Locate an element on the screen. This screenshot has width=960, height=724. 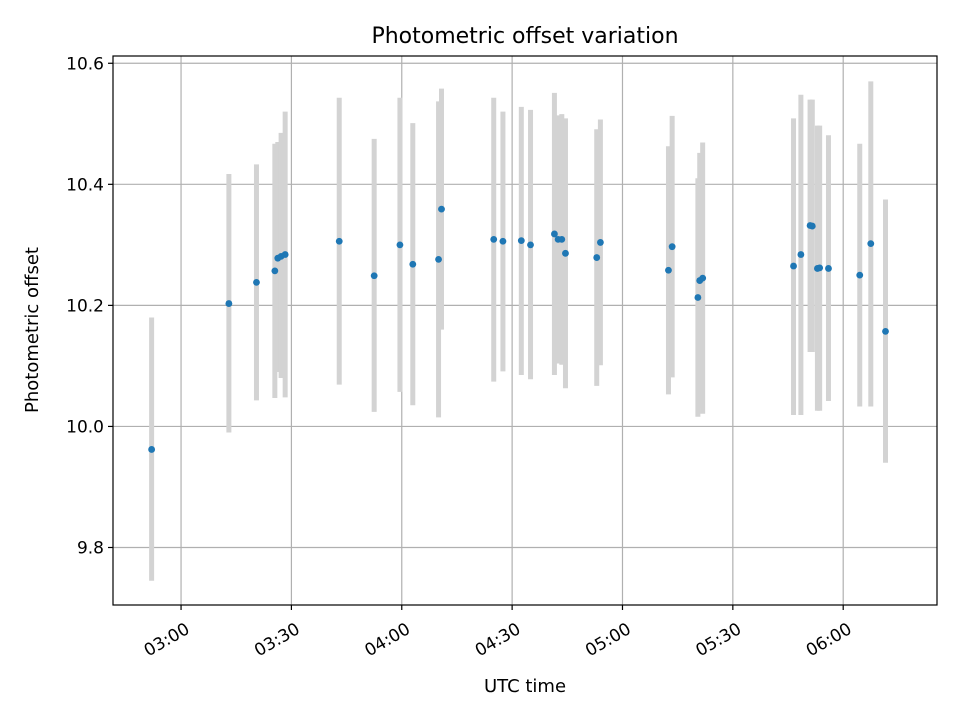
y-tick-label: 10.4 is located at coordinates (85, 185).